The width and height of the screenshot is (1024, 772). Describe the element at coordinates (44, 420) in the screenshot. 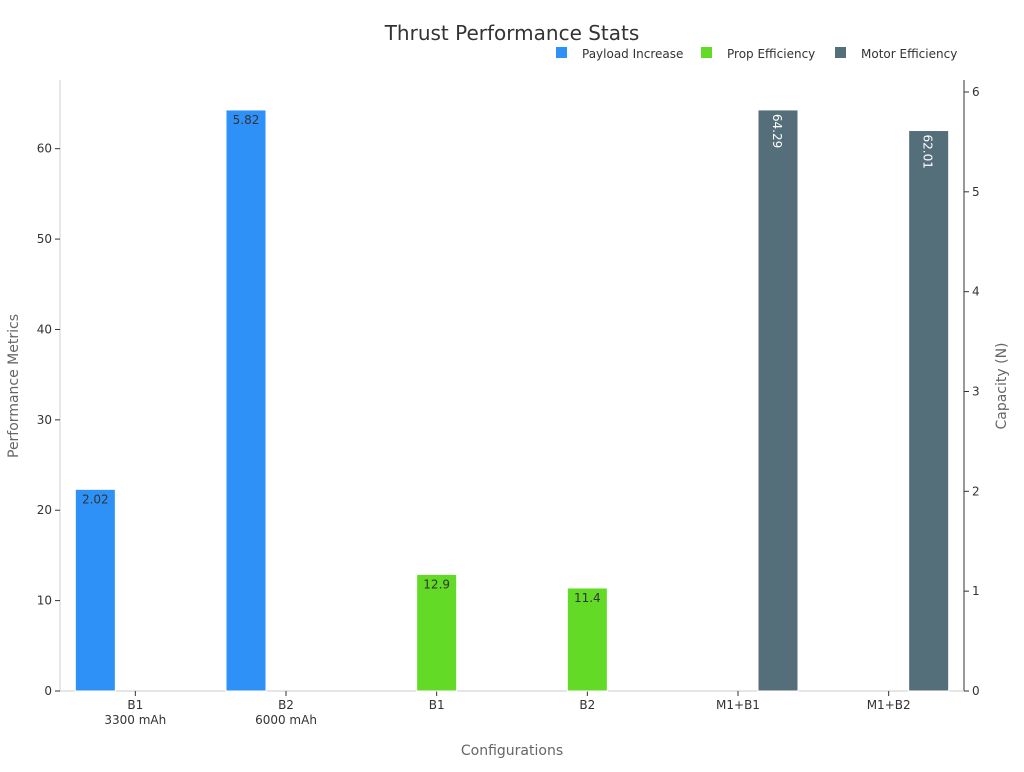

I see `y-tick-label: 30` at that location.